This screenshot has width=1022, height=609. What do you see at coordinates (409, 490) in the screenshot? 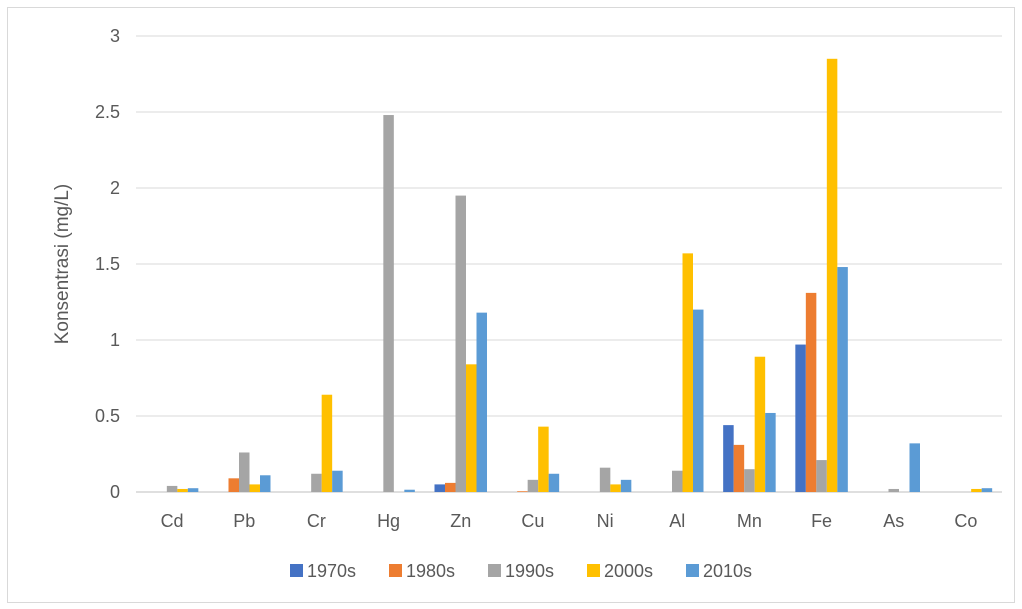
I see `bar-hg-2010s` at bounding box center [409, 490].